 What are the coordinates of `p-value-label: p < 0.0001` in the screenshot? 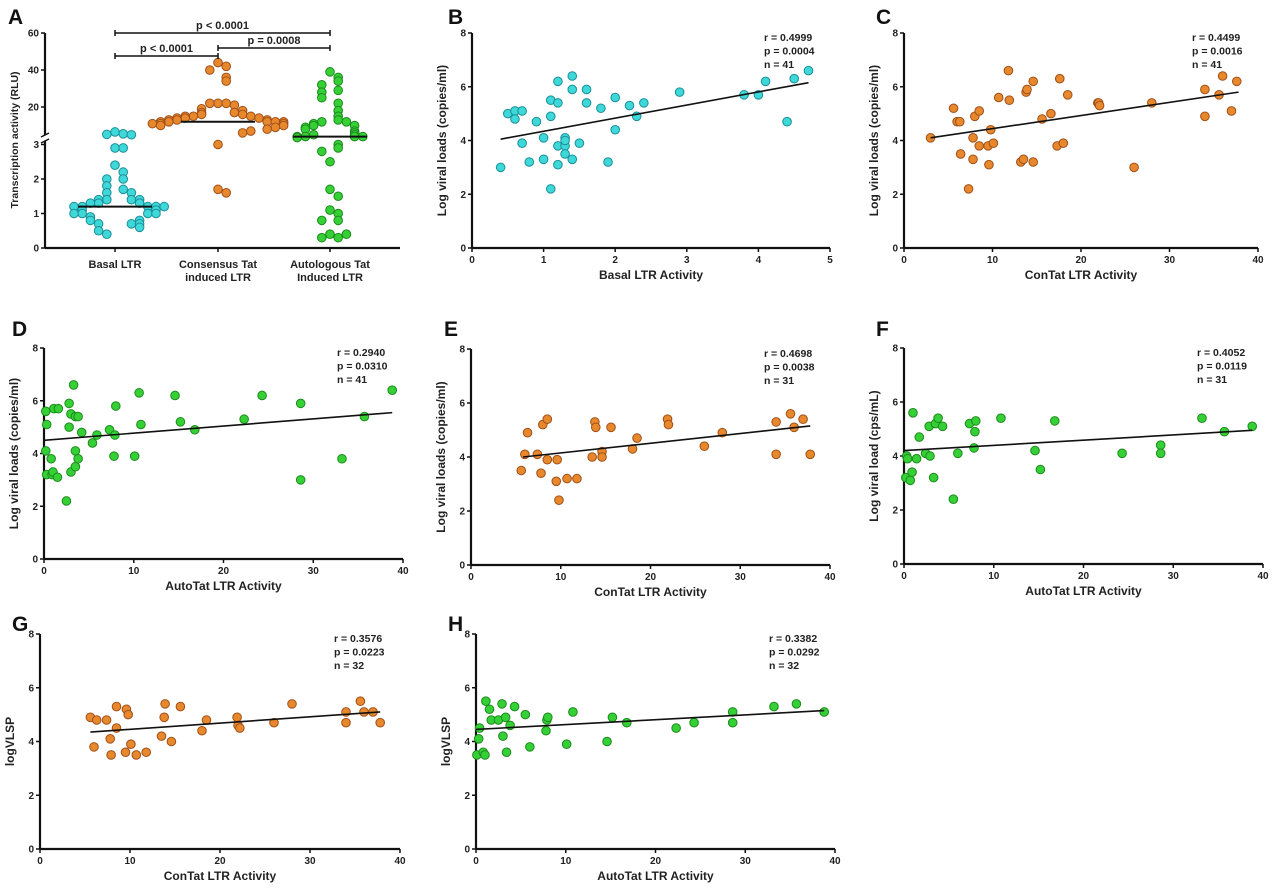 It's located at (222, 26).